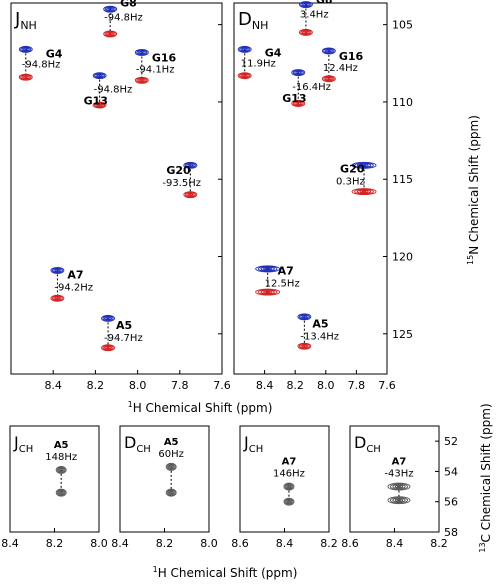 Image resolution: width=500 pixels, height=584 pixels. Describe the element at coordinates (314, 14) in the screenshot. I see `peak-coupling: 3.4Hz` at that location.